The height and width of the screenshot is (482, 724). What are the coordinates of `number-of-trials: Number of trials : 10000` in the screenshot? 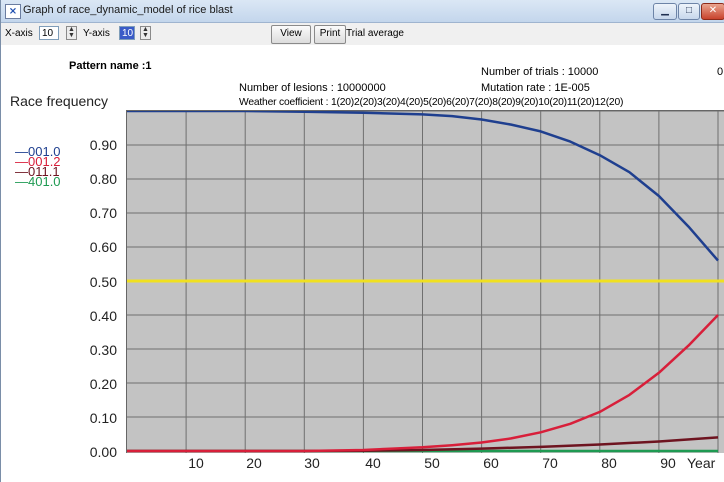 It's located at (540, 72).